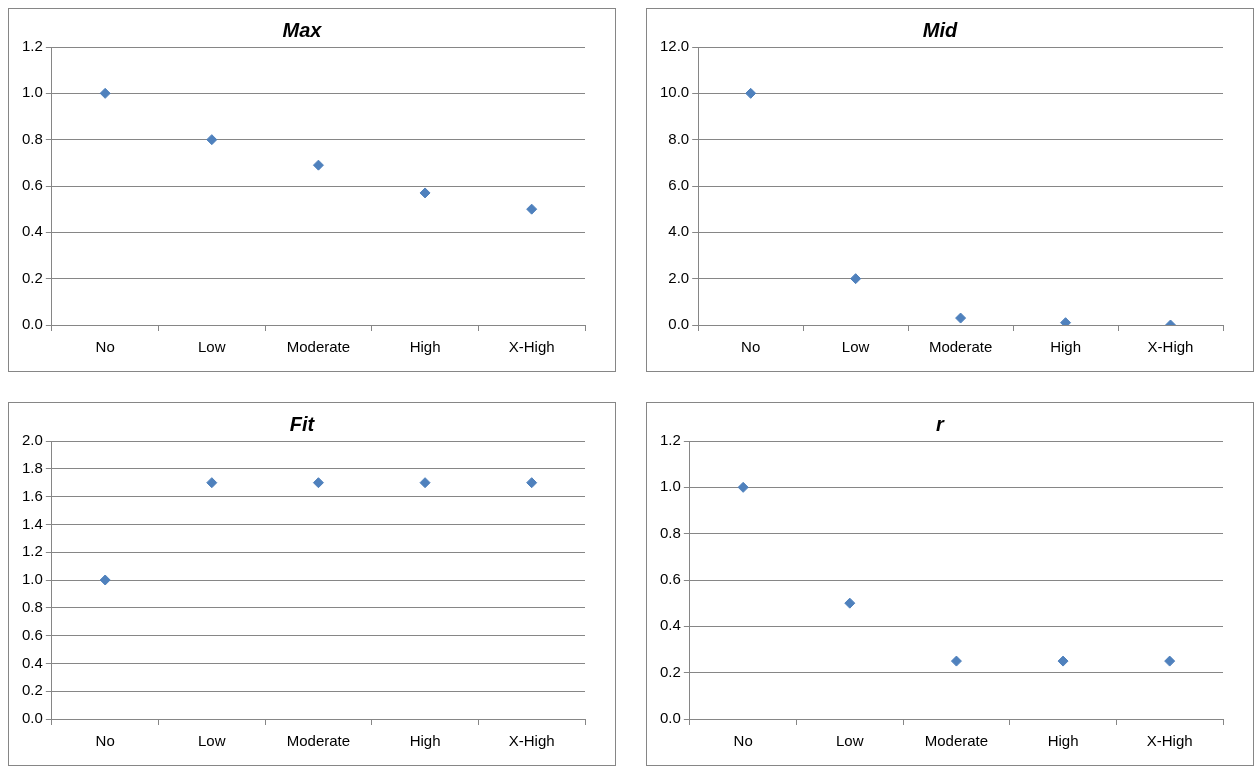  What do you see at coordinates (940, 29) in the screenshot?
I see `chart-title: Mid` at bounding box center [940, 29].